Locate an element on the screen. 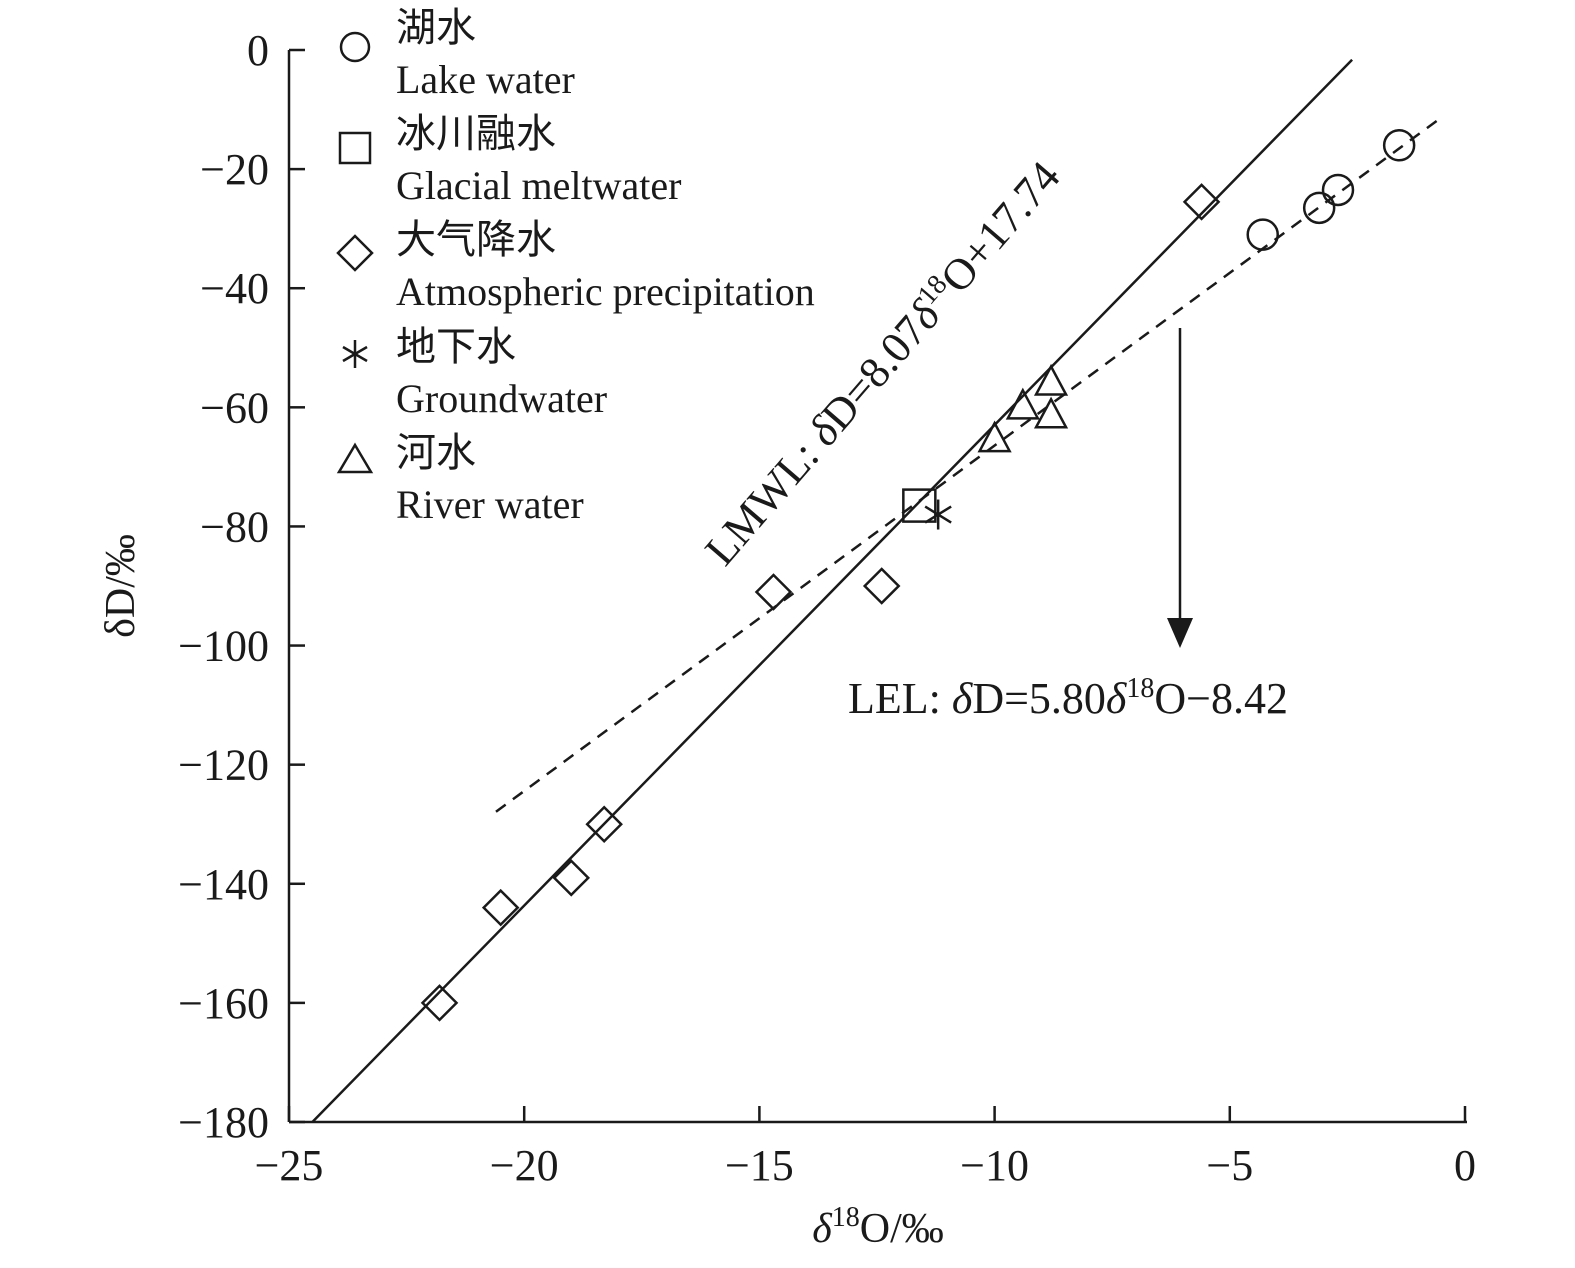 The height and width of the screenshot is (1268, 1575). x-tick-label: −5 is located at coordinates (1229, 1165).